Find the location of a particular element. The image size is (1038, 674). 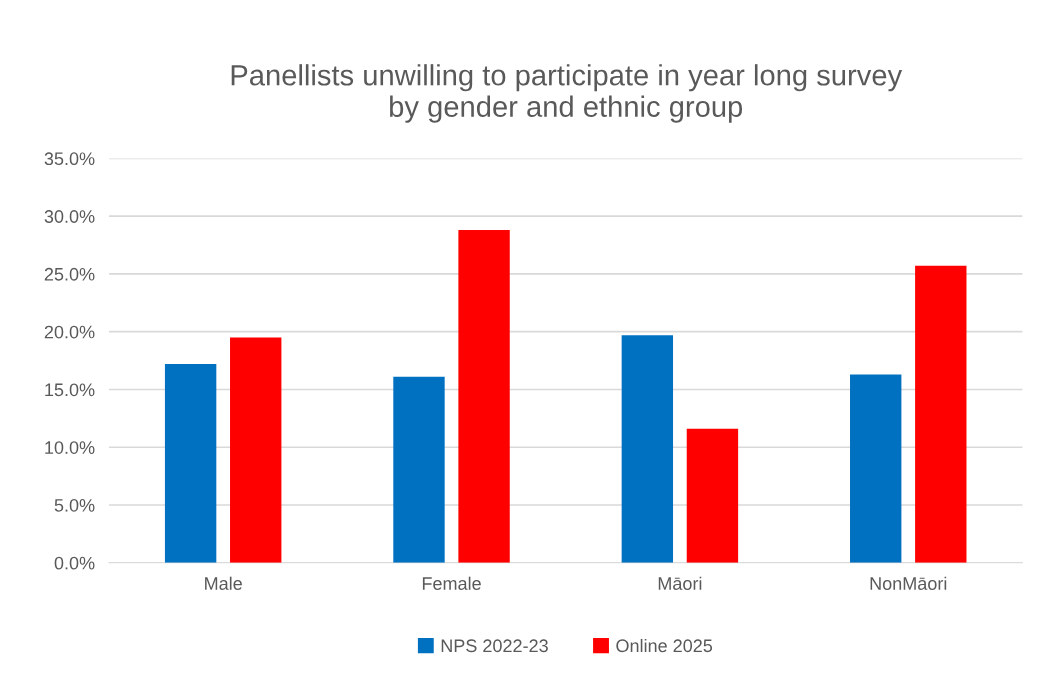

y-tick-label: 5.0% is located at coordinates (74, 505).